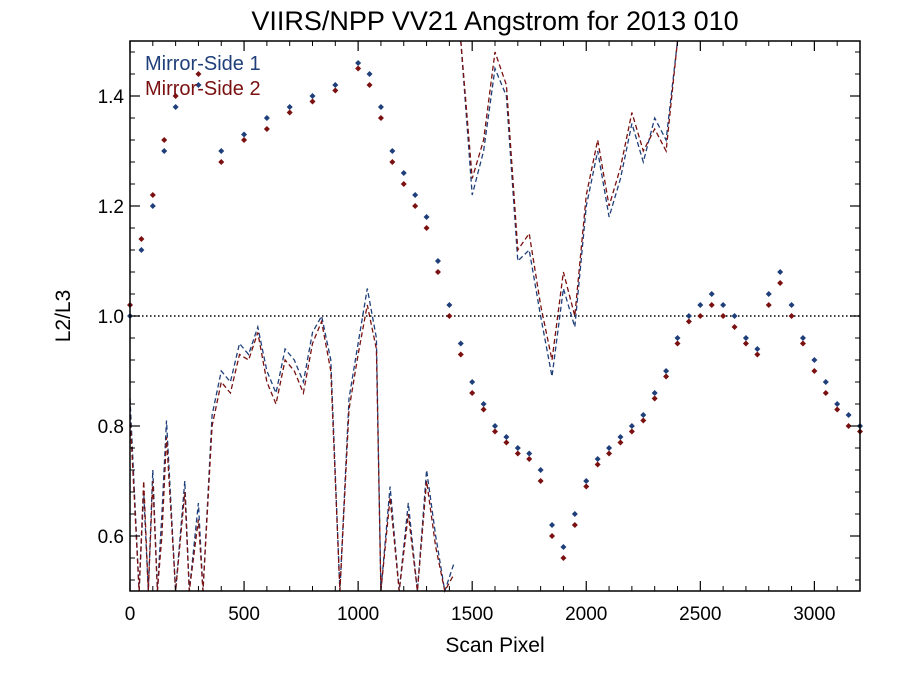 The width and height of the screenshot is (900, 675). What do you see at coordinates (203, 76) in the screenshot?
I see `legend: Mirror-Side 1 Mirror-Side 2` at bounding box center [203, 76].